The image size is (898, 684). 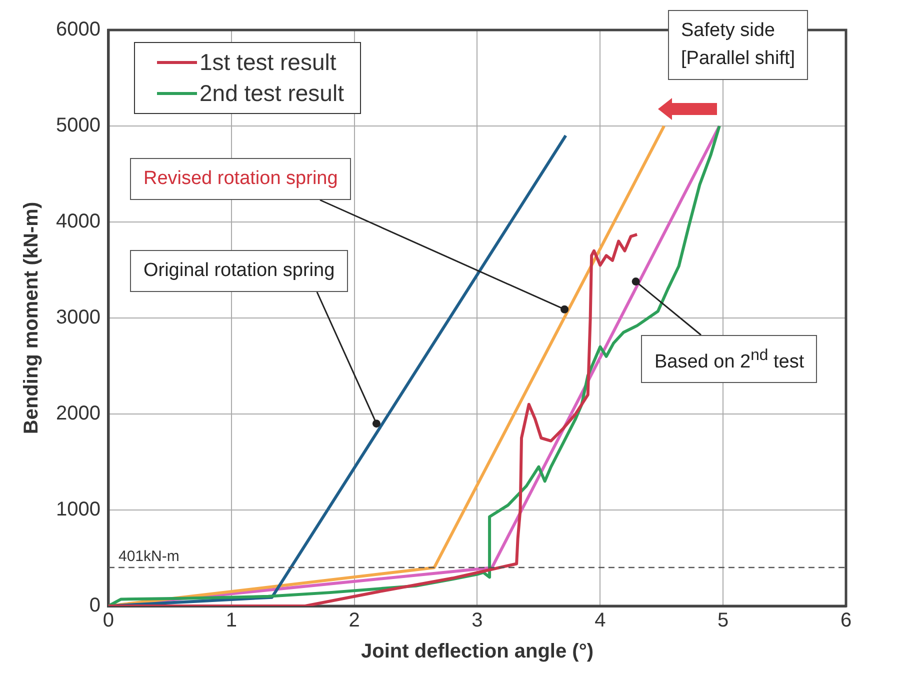 What do you see at coordinates (239, 271) in the screenshot?
I see `annotation: Original rotation spring` at bounding box center [239, 271].